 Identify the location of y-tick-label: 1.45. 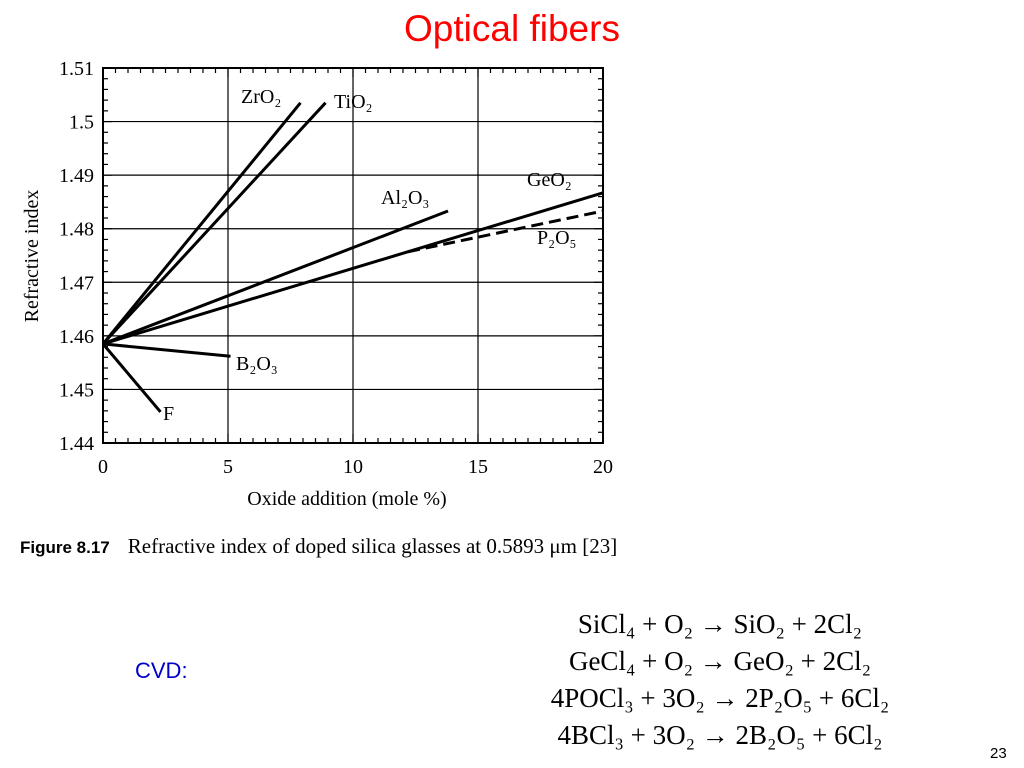
(76, 390).